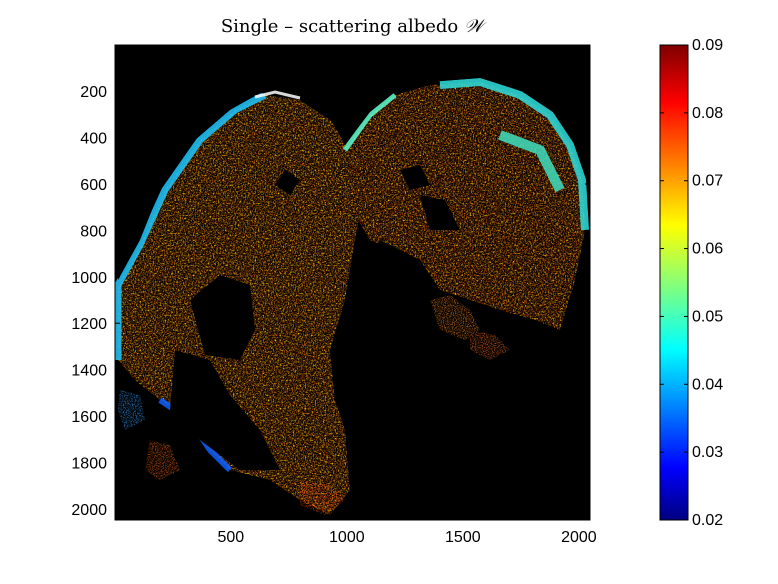 The width and height of the screenshot is (778, 584). Describe the element at coordinates (707, 384) in the screenshot. I see `colorbar-tick-label: 0.04` at that location.